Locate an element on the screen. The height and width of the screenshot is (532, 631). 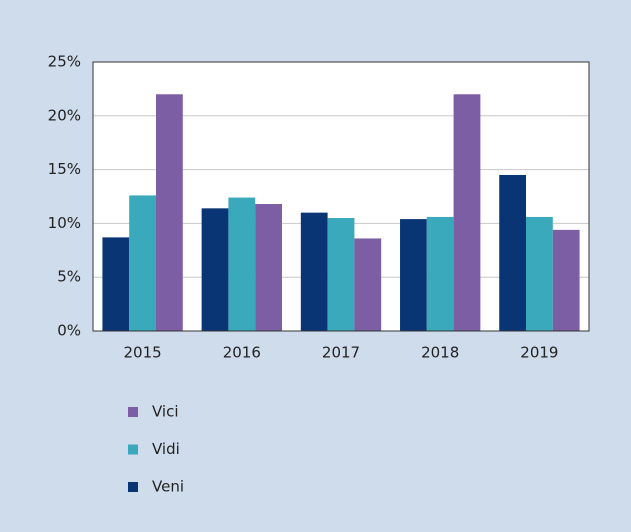
y-tick-label: 10% is located at coordinates (64, 223).